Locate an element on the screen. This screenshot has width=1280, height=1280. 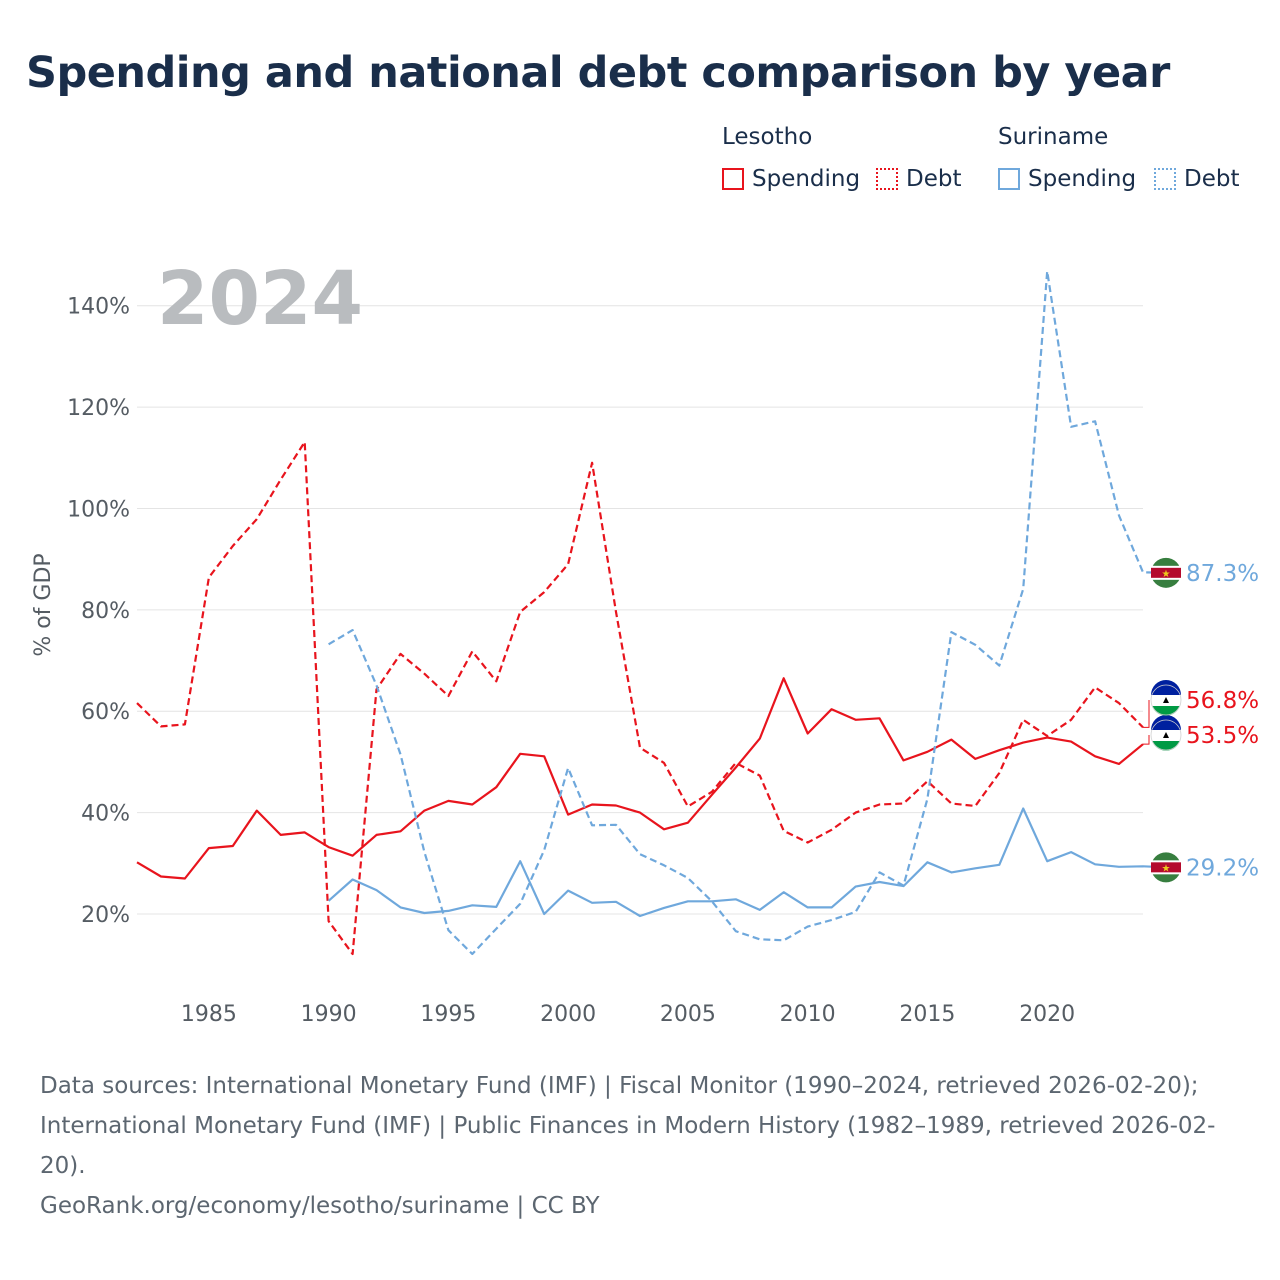
y-tick-100: 100% is located at coordinates (98, 509).